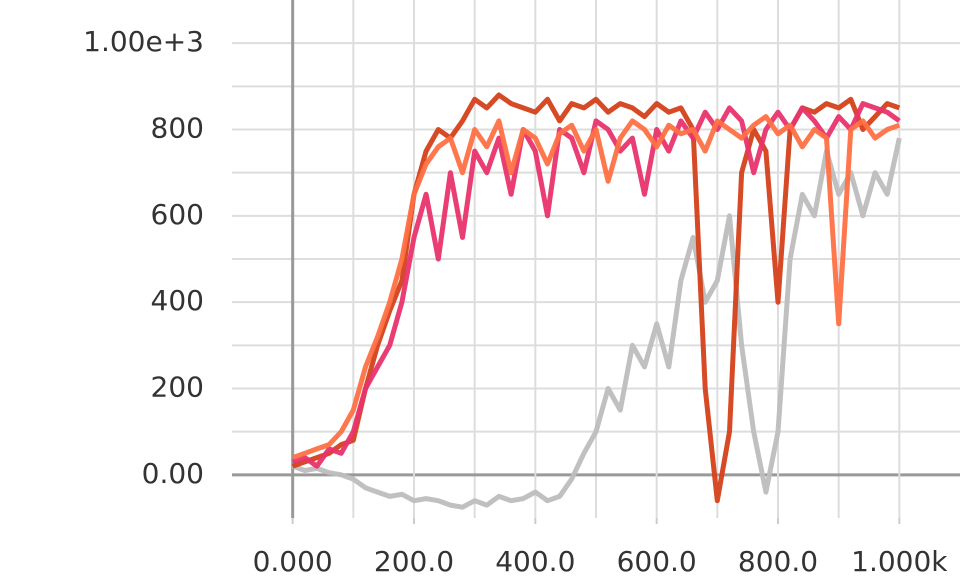 The height and width of the screenshot is (582, 960). Describe the element at coordinates (177, 128) in the screenshot. I see `y-tick-label: 800` at that location.